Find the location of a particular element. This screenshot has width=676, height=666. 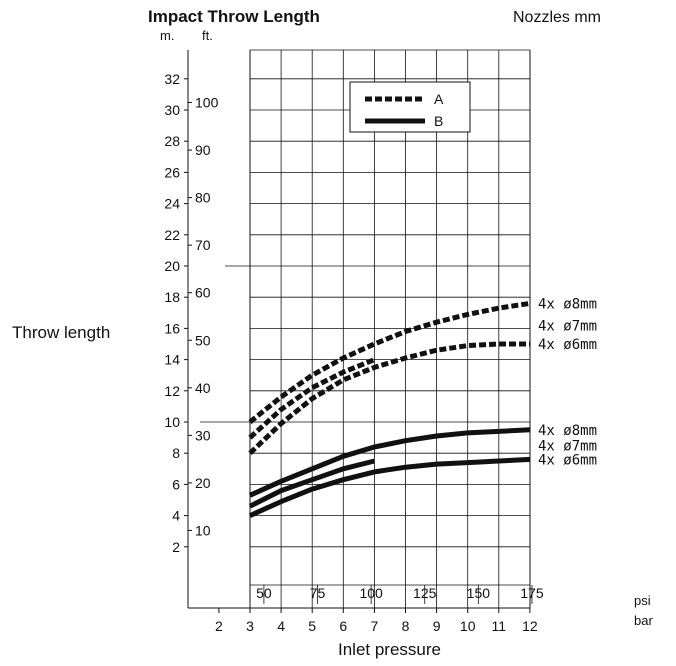

y-tick-label-m: 20 is located at coordinates (172, 266).